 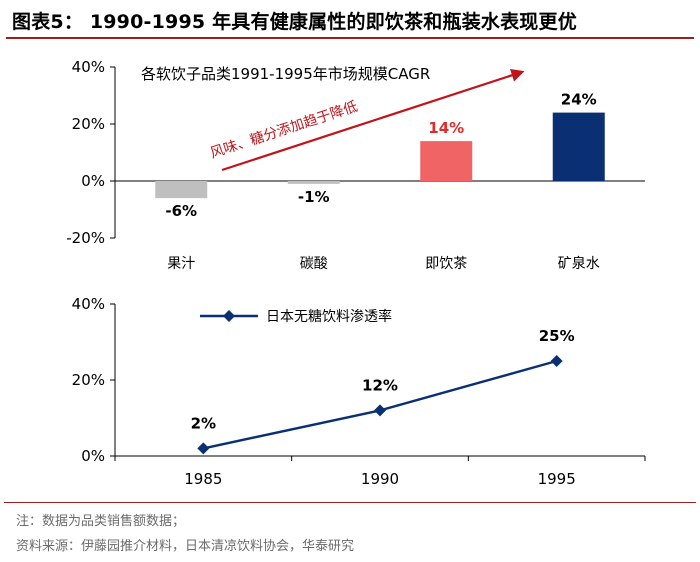 What do you see at coordinates (557, 479) in the screenshot?
I see `line-x-tick-label: 1995` at bounding box center [557, 479].